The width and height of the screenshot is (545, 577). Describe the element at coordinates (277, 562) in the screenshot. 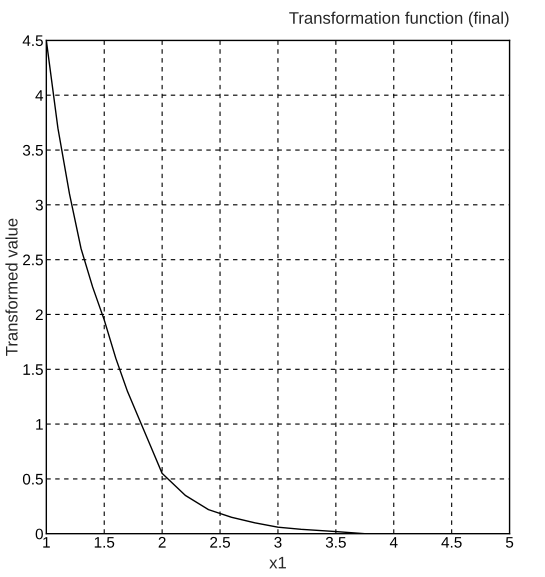

I see `x-axis-title: x1` at that location.